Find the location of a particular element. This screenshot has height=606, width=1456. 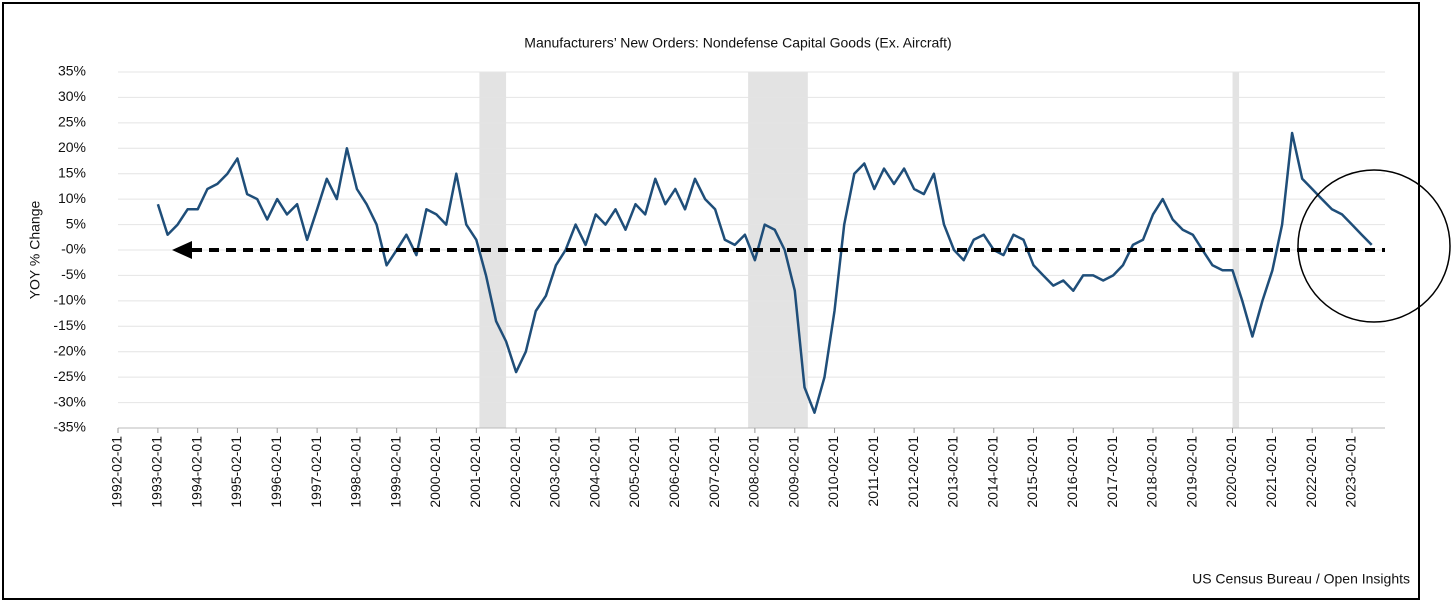

y-tick-label: 5% is located at coordinates (76, 223).